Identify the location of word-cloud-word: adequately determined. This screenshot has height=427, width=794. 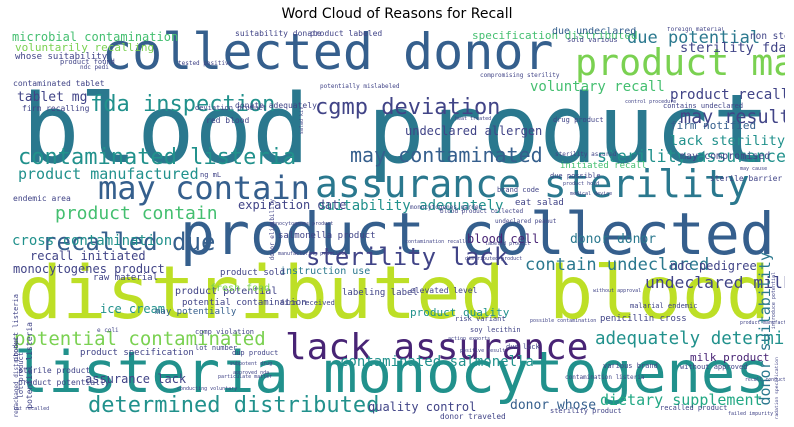
(690, 339).